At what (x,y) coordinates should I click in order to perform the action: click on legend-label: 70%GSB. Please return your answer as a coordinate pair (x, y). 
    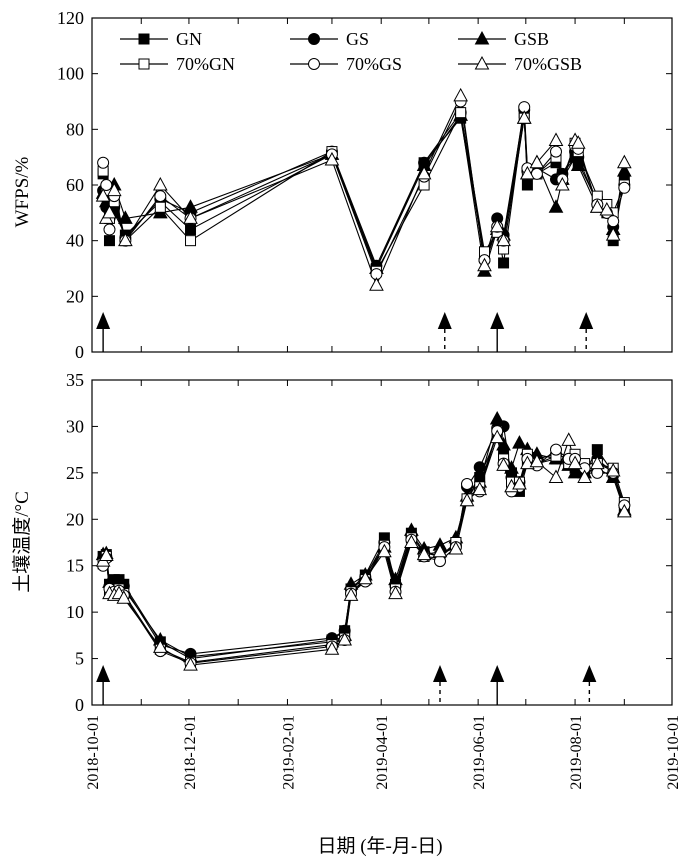
    Looking at the image, I should click on (548, 64).